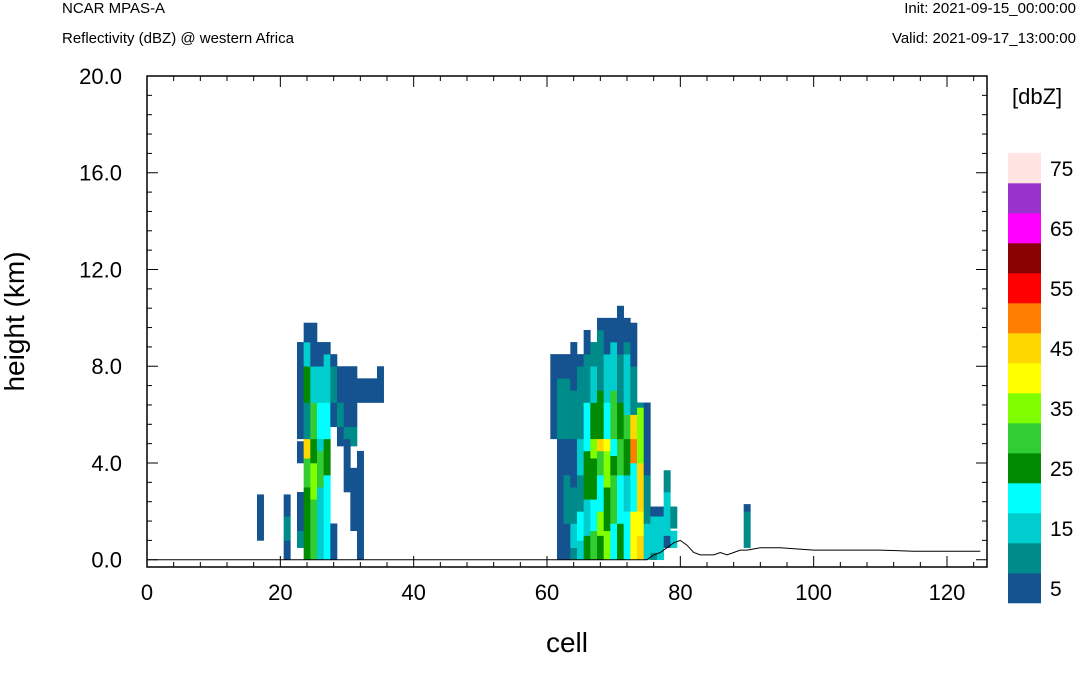 The width and height of the screenshot is (1079, 677). Describe the element at coordinates (947, 592) in the screenshot. I see `x-tick-label: 120` at that location.